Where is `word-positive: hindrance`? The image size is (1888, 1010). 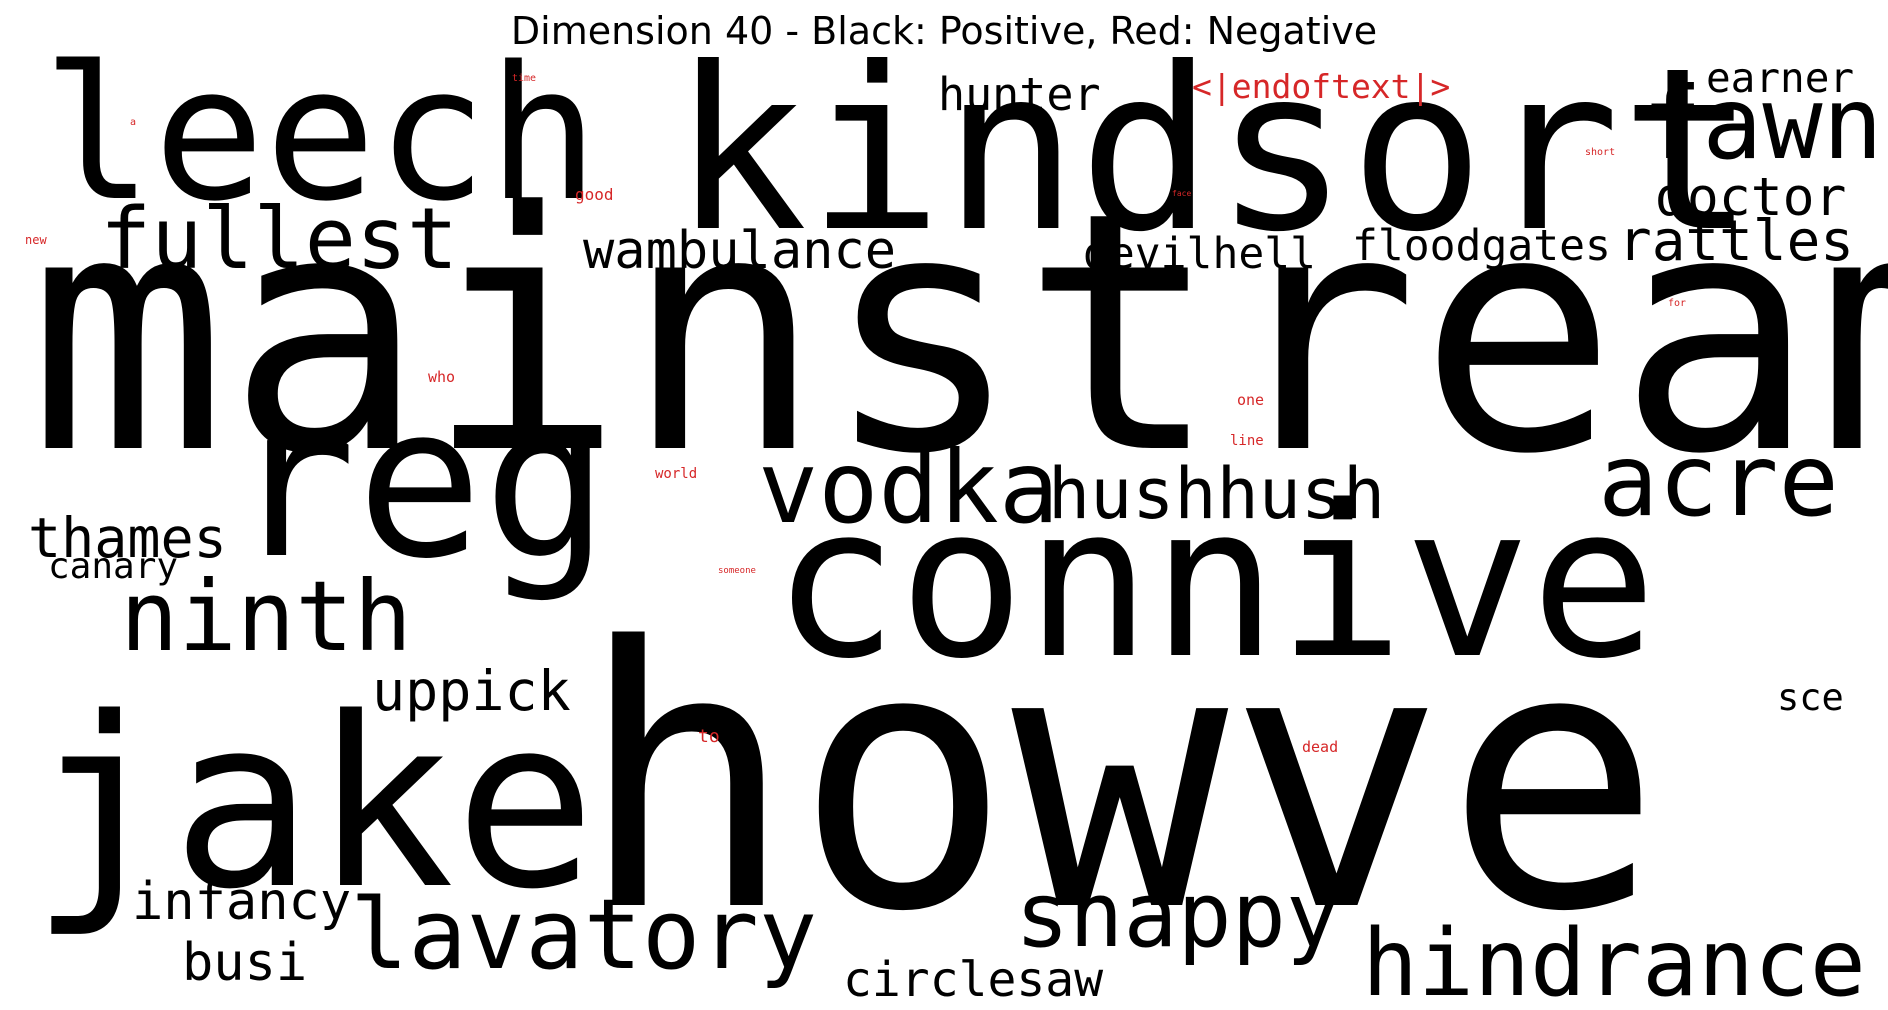 word-positive: hindrance is located at coordinates (1614, 959).